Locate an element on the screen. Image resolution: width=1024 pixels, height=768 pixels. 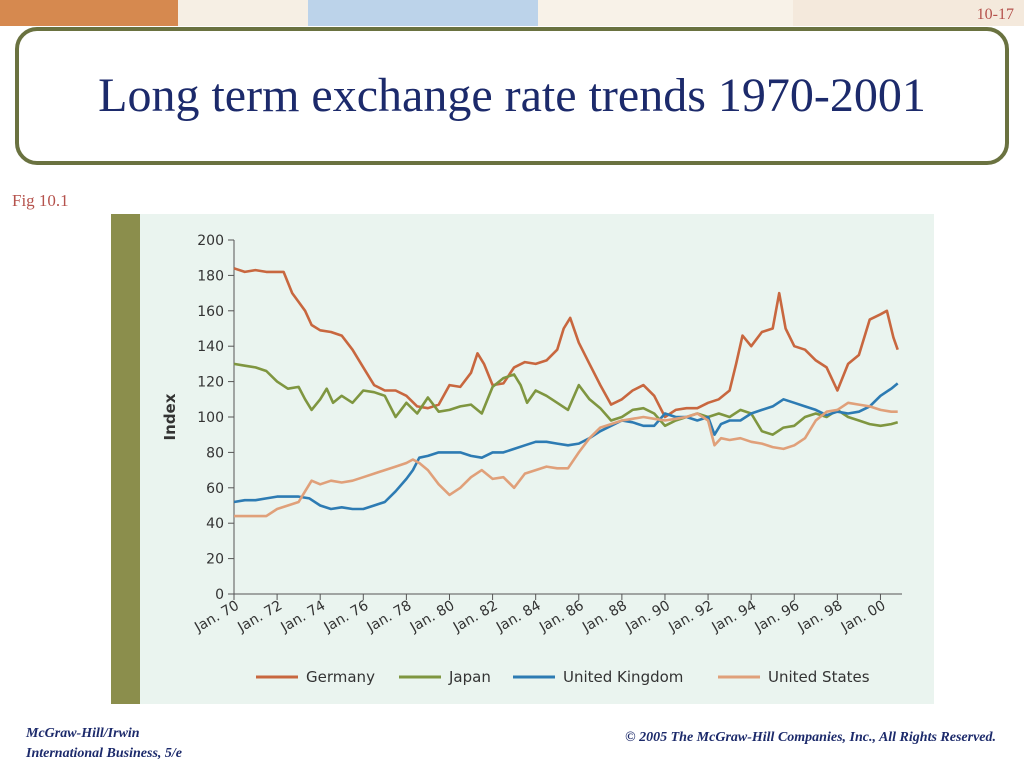
y-axis-label: Index is located at coordinates (170, 416).